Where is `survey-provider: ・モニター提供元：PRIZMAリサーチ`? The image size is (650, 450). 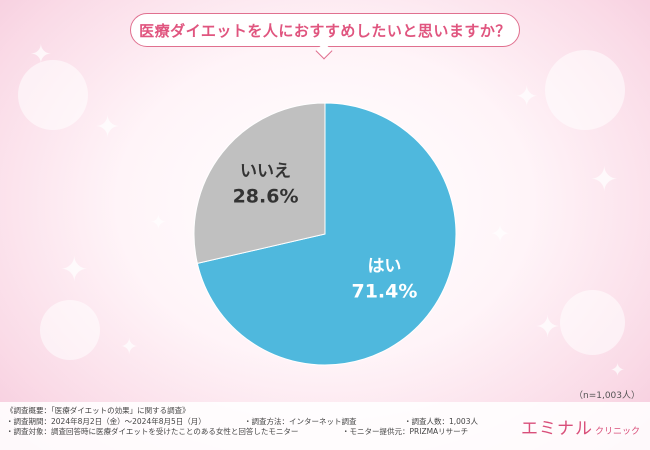
survey-provider: ・モニター提供元：PRIZMAリサーチ is located at coordinates (405, 431).